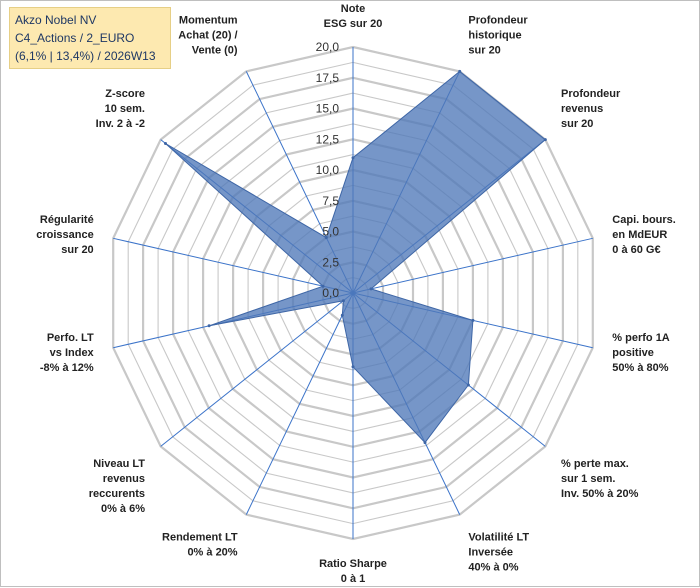  What do you see at coordinates (328, 139) in the screenshot?
I see `tick-label: 12,5` at bounding box center [328, 139].